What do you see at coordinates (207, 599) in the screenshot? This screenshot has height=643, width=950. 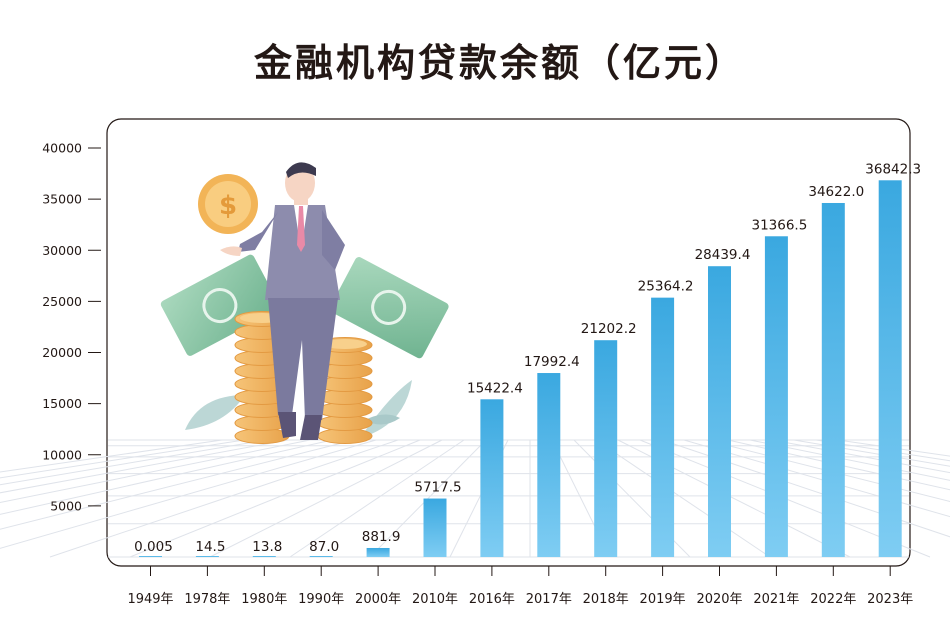 I see `x-tick-label: 1978年` at bounding box center [207, 599].